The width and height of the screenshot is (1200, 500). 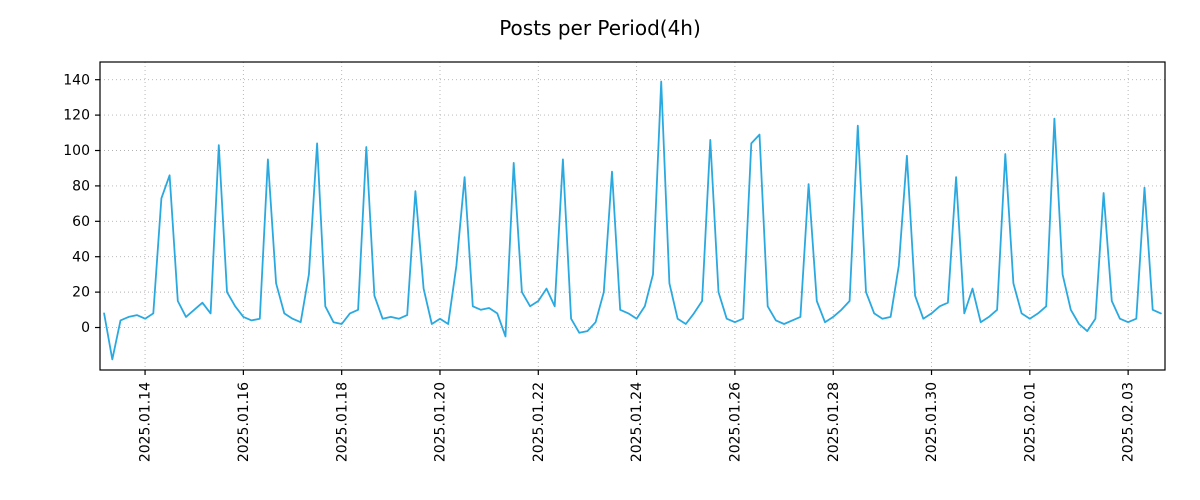 What do you see at coordinates (81, 257) in the screenshot?
I see `y-tick-label: 40` at bounding box center [81, 257].